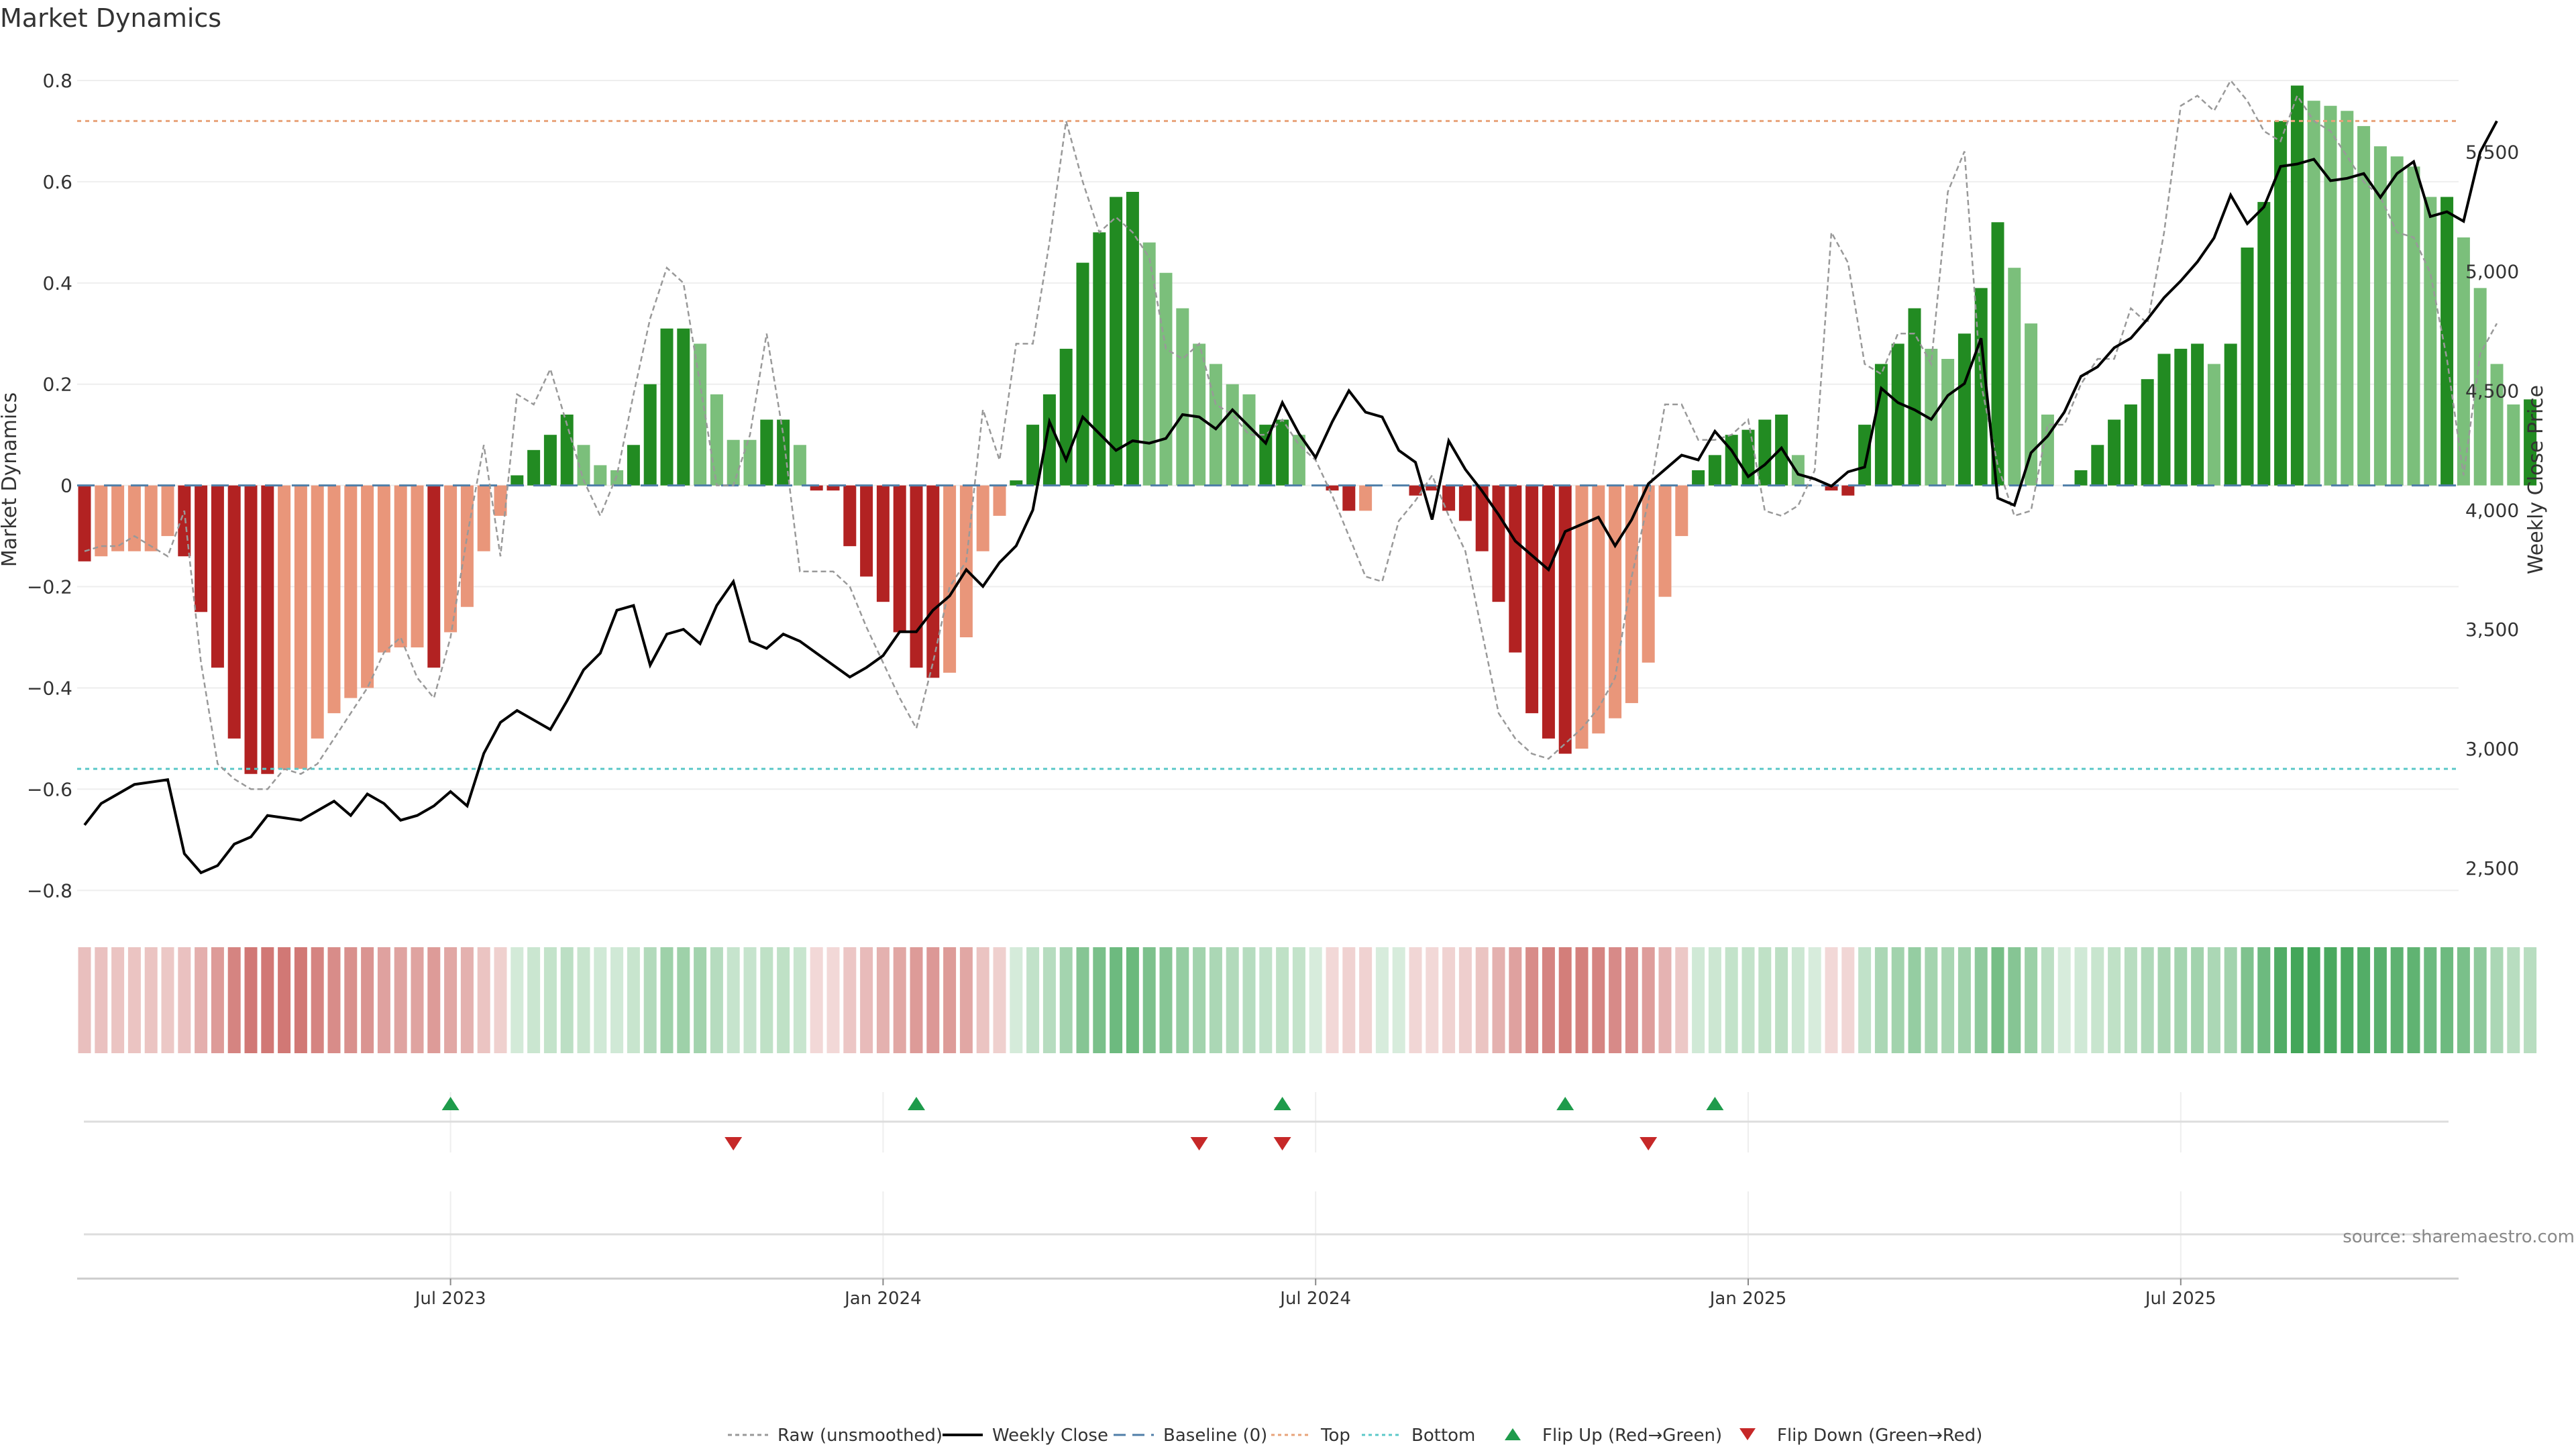 This screenshot has height=1449, width=2576. What do you see at coordinates (882, 1299) in the screenshot?
I see `x-tick-label: Jan 2024` at bounding box center [882, 1299].